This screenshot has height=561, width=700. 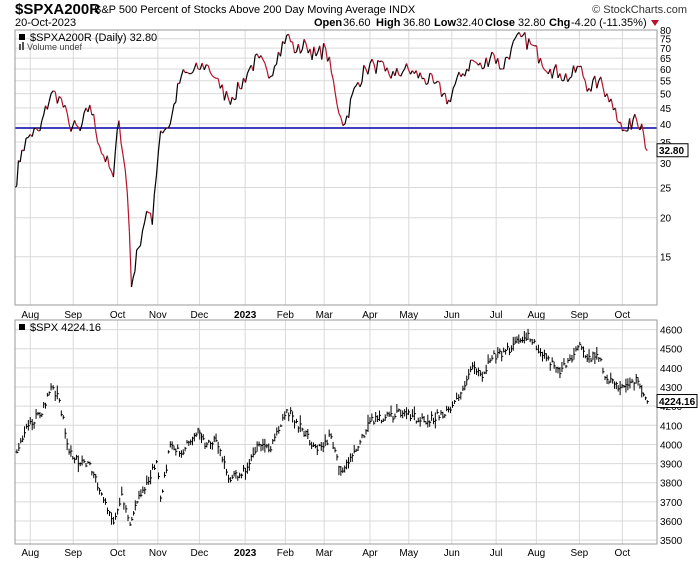 What do you see at coordinates (671, 522) in the screenshot?
I see `spx-y-tick: 3600` at bounding box center [671, 522].